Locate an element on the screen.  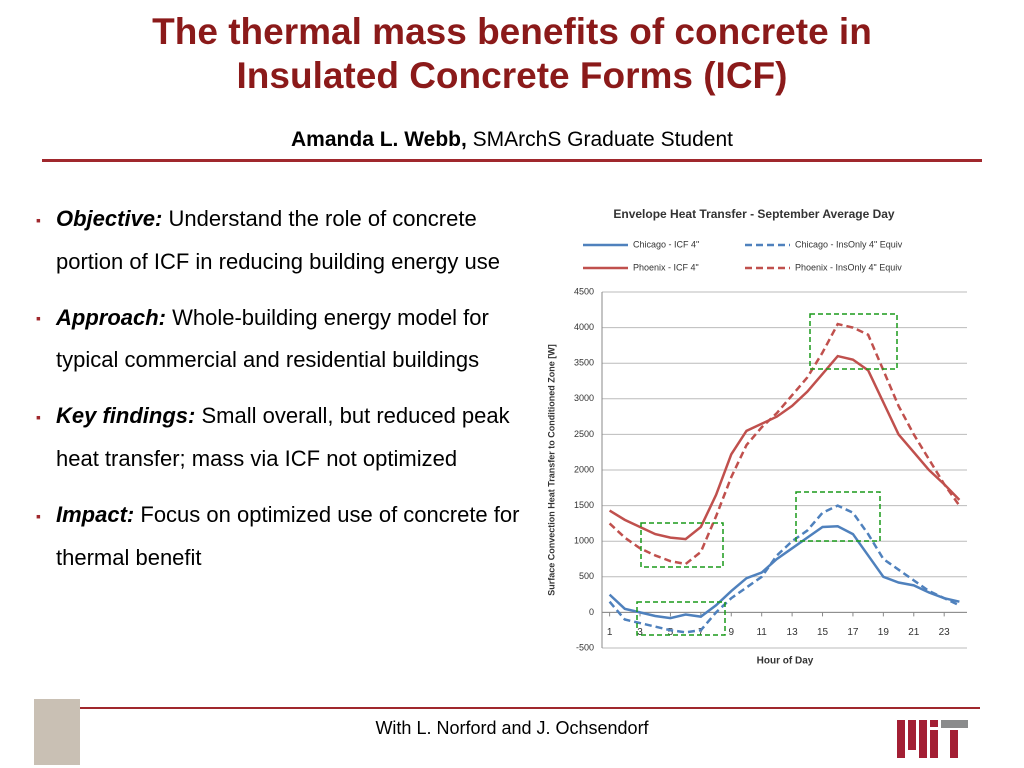
author-role: SMArchS Graduate Student is located at coordinates (602, 139).